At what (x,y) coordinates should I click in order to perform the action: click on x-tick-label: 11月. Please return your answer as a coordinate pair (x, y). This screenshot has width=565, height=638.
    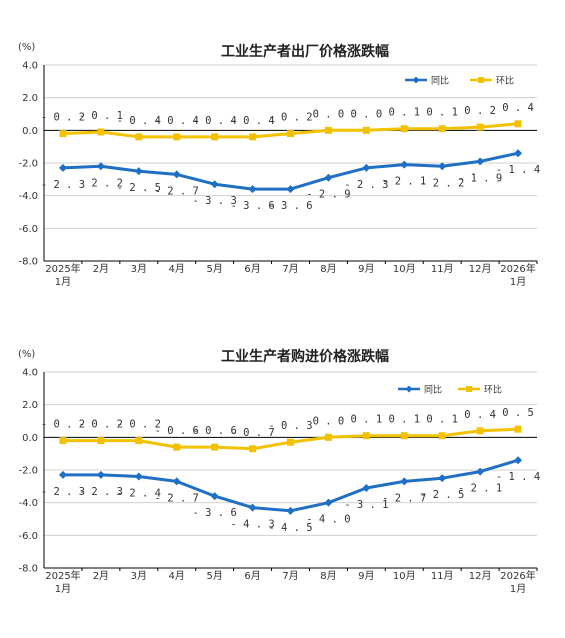
    Looking at the image, I should click on (442, 576).